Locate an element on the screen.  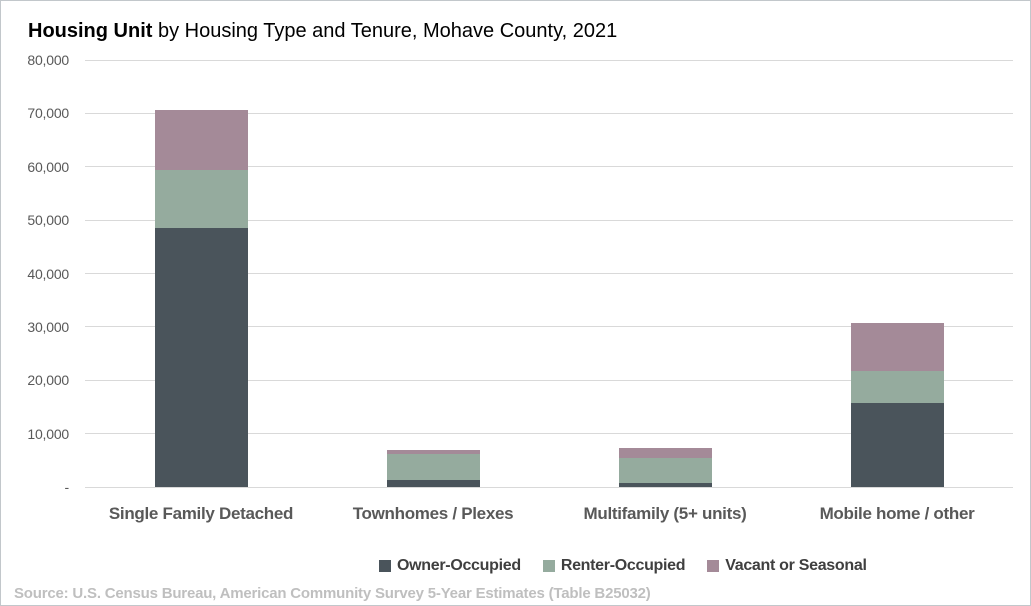
y-tick-label-50000: 50,000 is located at coordinates (48, 220).